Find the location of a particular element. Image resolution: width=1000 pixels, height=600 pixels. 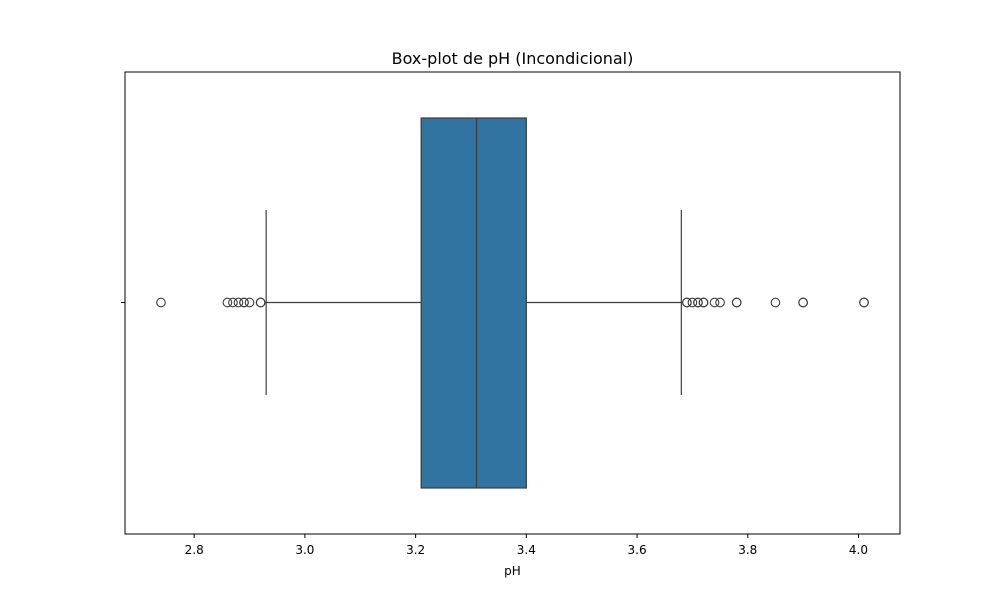

iqr-box is located at coordinates (473, 303).